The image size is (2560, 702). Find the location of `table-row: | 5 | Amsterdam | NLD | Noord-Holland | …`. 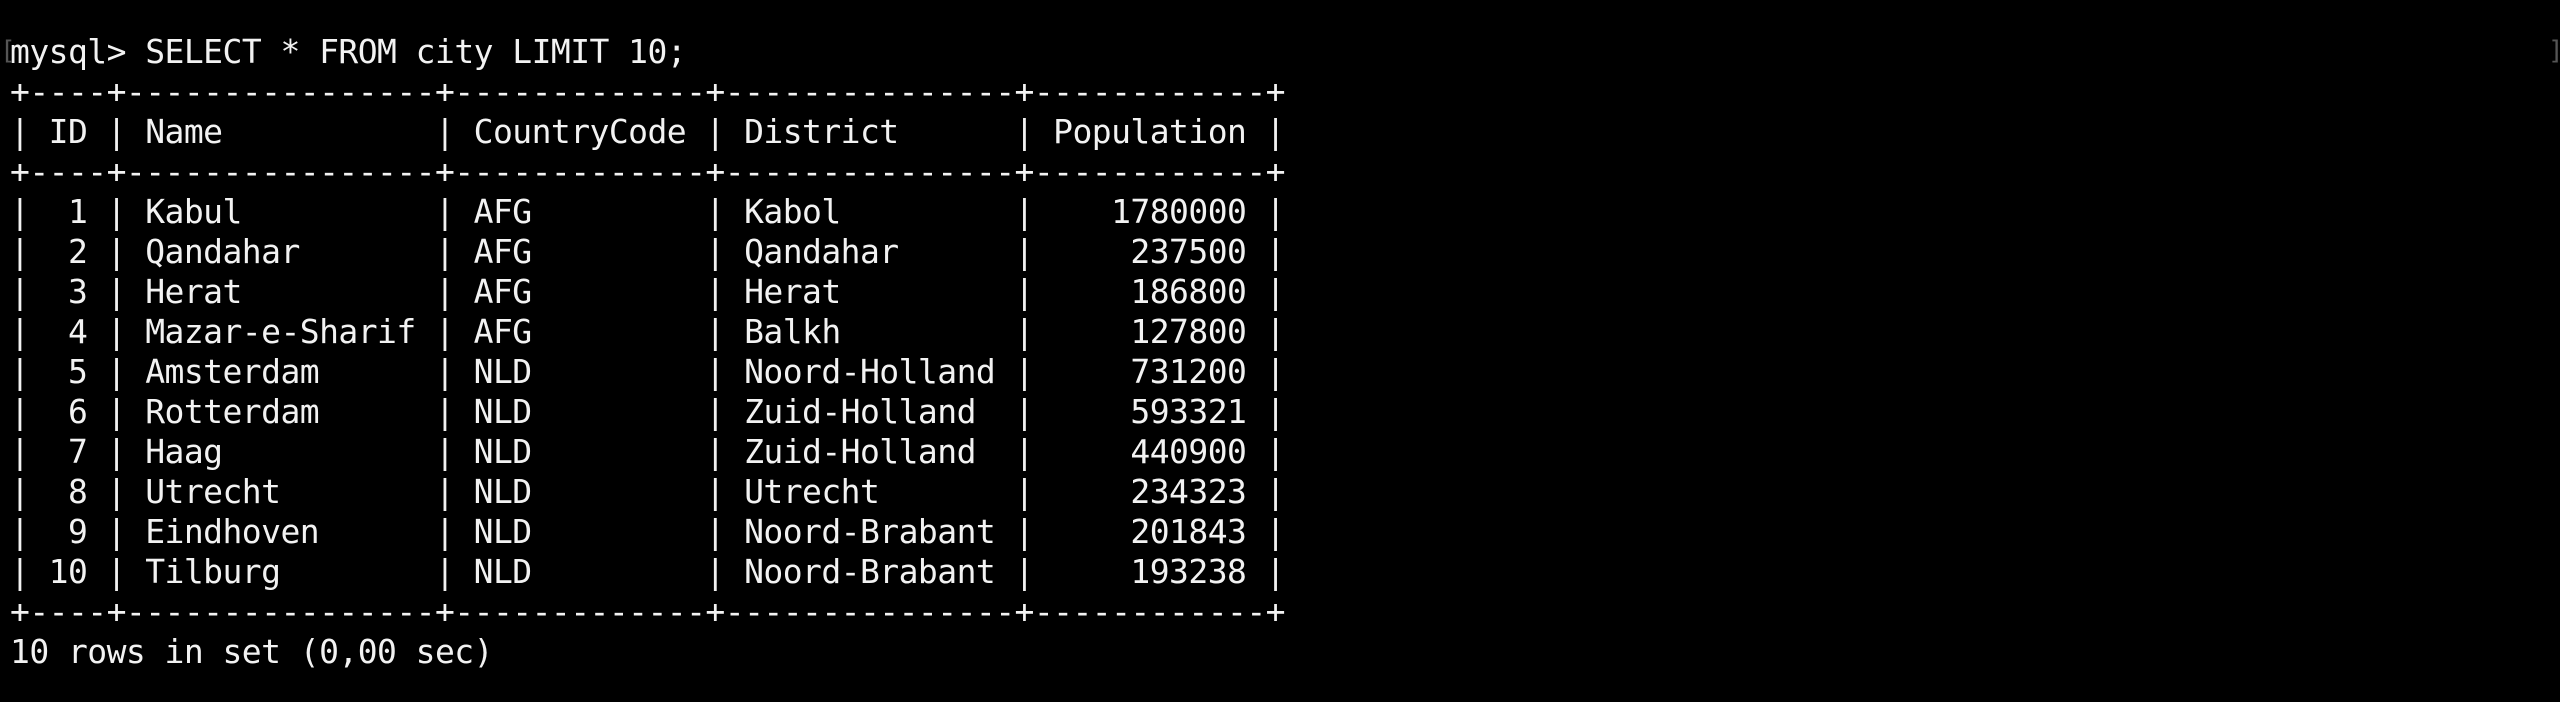

table-row: | 5 | Amsterdam | NLD | Noord-Holland | … is located at coordinates (648, 371).